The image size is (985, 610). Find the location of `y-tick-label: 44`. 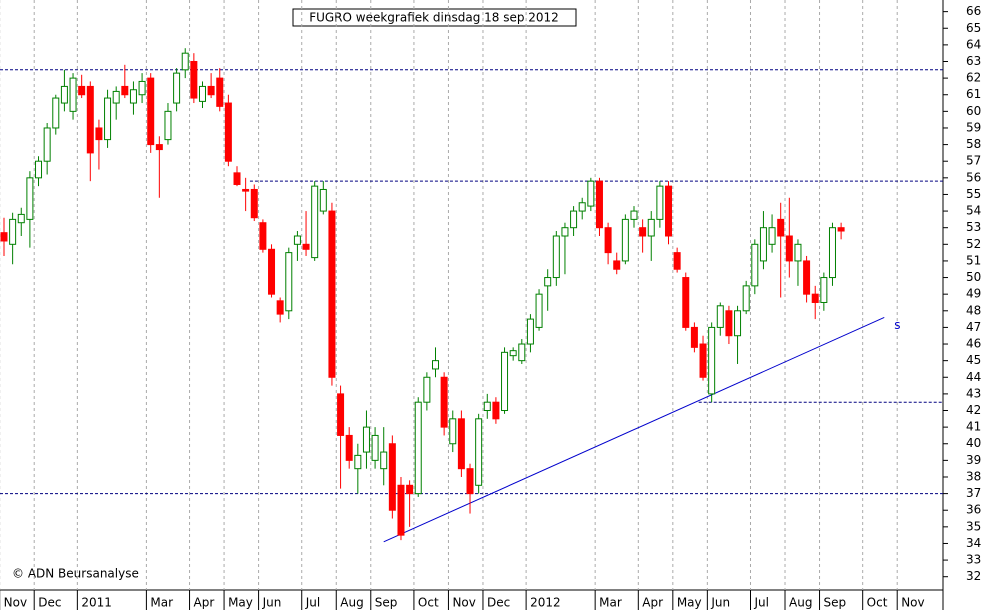

y-tick-label: 44 is located at coordinates (973, 377).